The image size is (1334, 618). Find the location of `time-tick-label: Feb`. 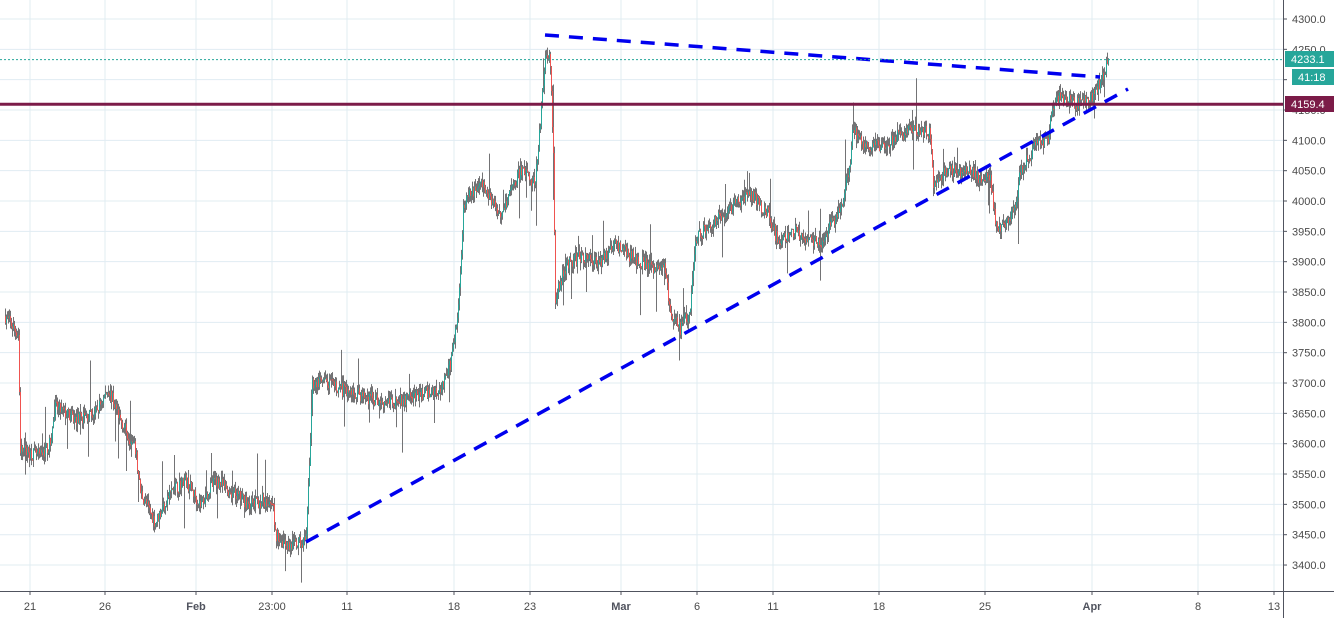

time-tick-label: Feb is located at coordinates (196, 607).